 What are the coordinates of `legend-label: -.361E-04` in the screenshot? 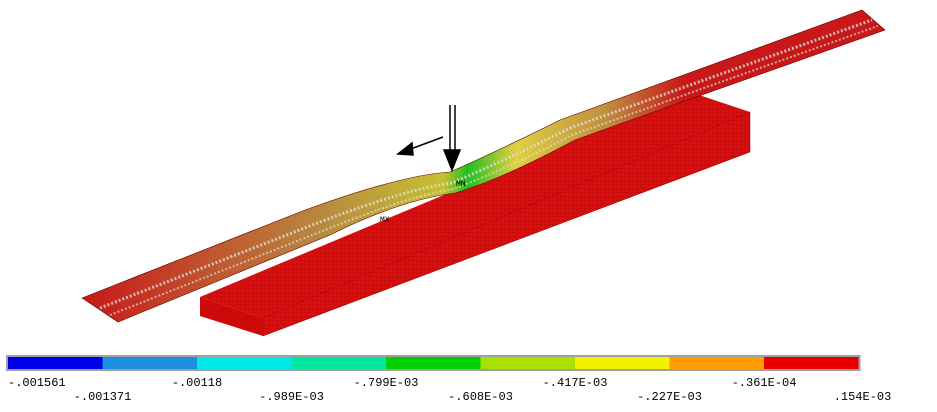 It's located at (764, 383).